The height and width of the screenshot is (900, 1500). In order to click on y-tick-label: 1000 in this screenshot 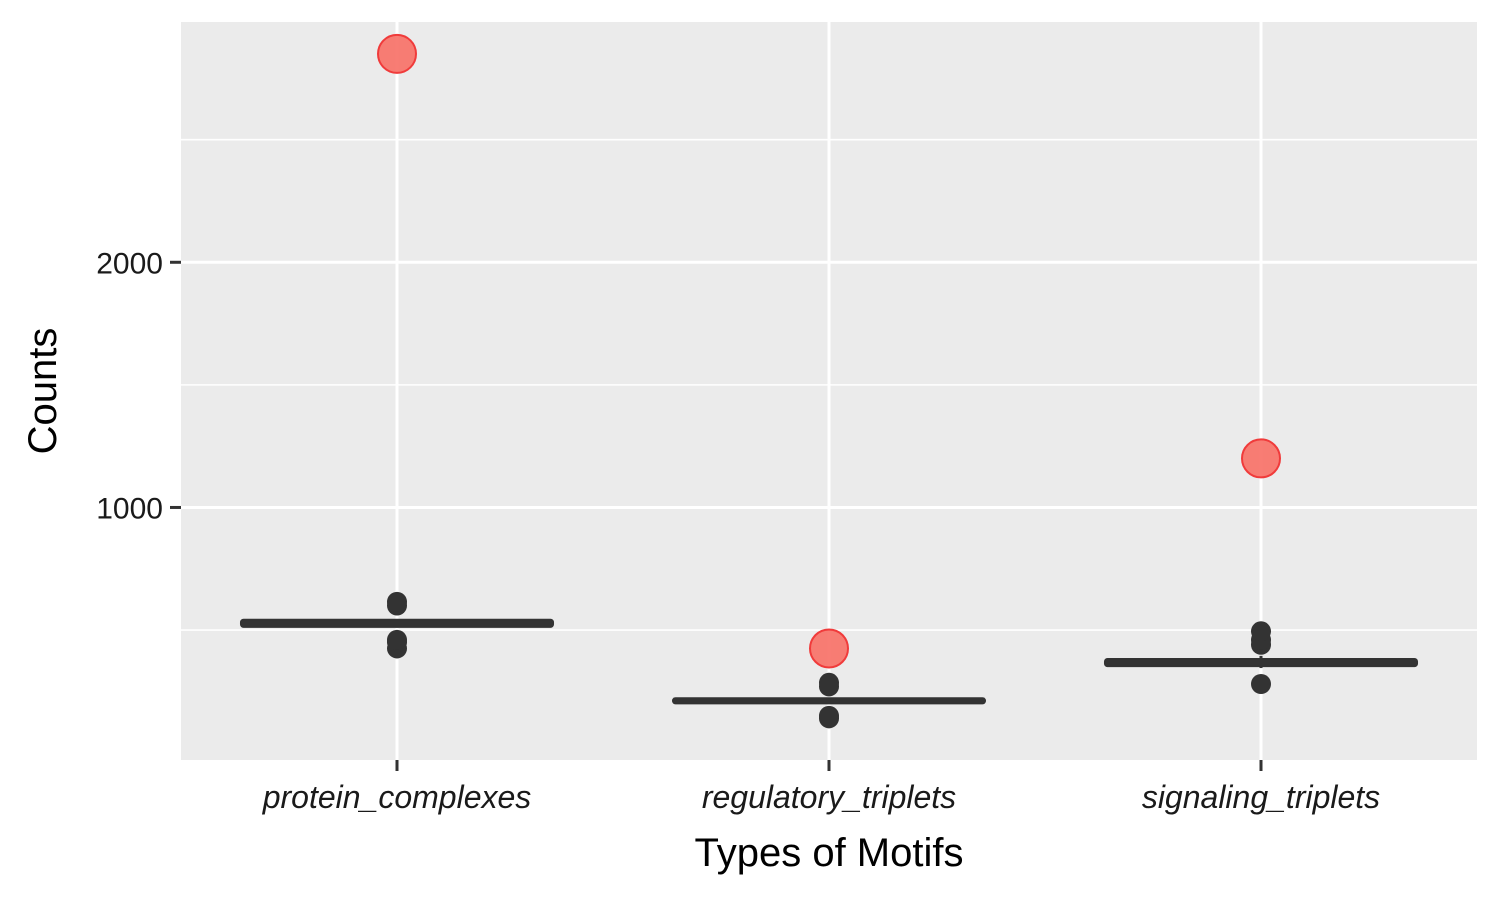, I will do `click(129, 508)`.